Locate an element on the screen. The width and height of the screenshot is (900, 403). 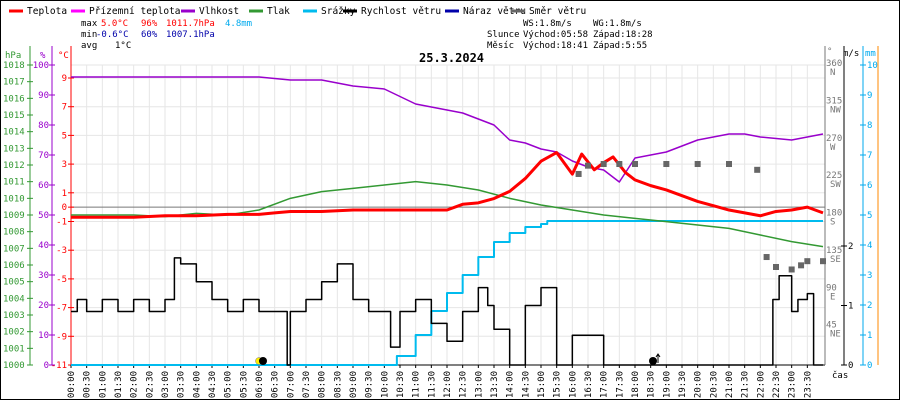
pressure-axis-label: hPa is located at coordinates (13, 56).